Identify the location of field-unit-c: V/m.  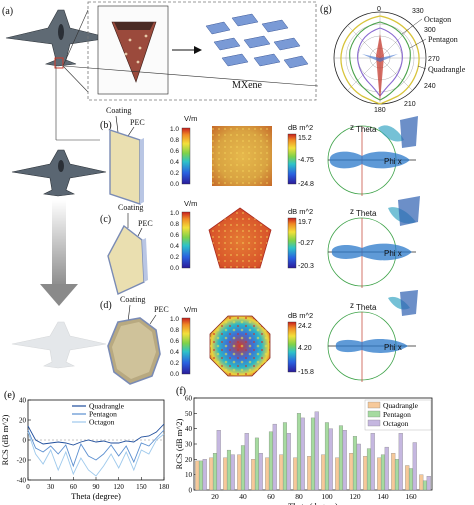
(190, 203).